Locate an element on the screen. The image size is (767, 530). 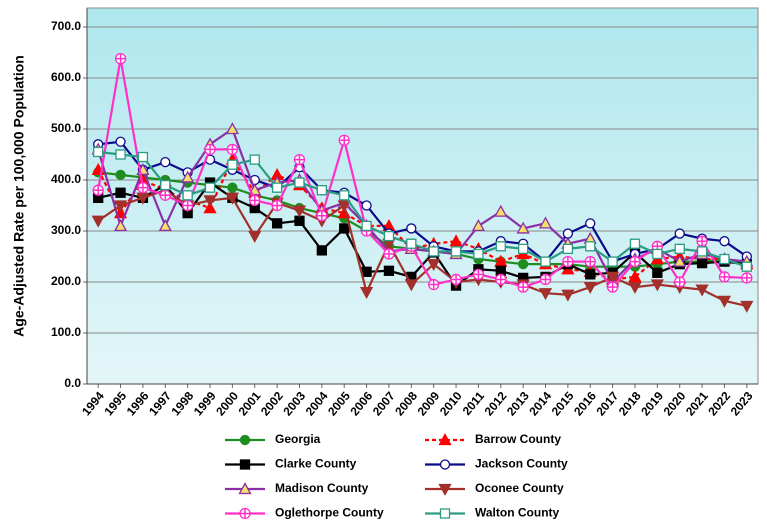
y-tick-label: 0.0 is located at coordinates (72, 383).